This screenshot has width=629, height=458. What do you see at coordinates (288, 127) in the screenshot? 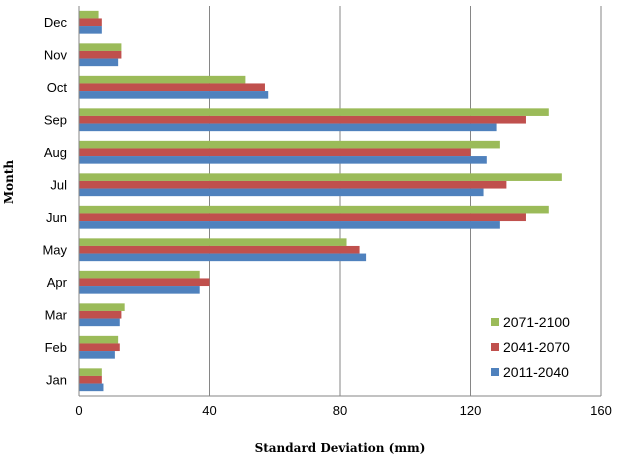
I see `bar-sep-2011-2040` at bounding box center [288, 127].